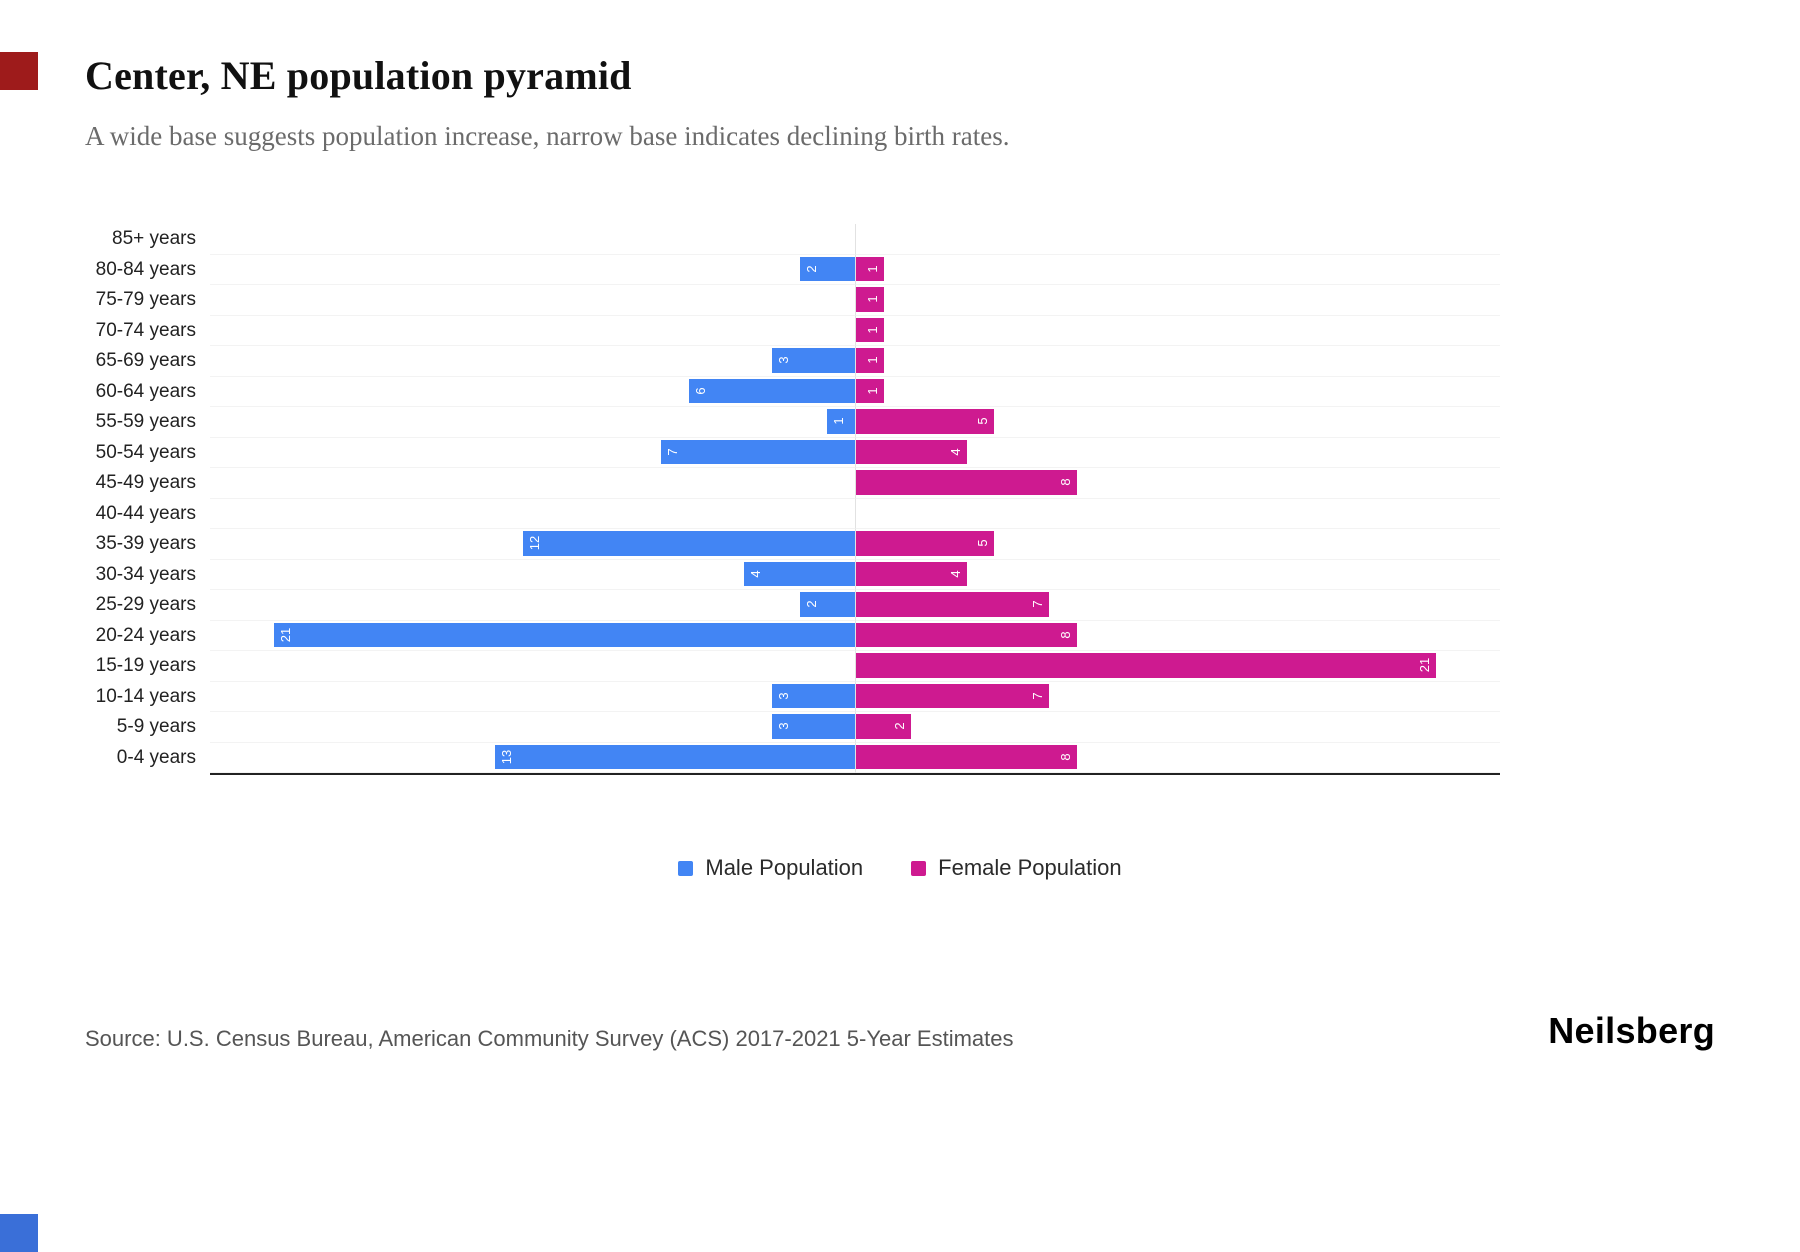 The height and width of the screenshot is (1252, 1800). Describe the element at coordinates (154, 239) in the screenshot. I see `age-group-label: 85+ years` at that location.